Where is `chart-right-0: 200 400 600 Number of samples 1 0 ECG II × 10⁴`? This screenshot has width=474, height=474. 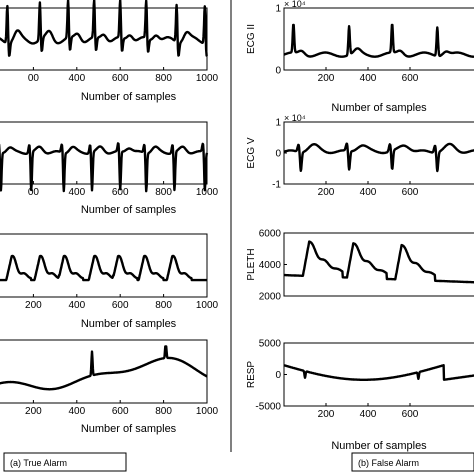 chart-right-0: 200 400 600 Number of samples 1 0 ECG II × 10⁴ is located at coordinates (360, 57).